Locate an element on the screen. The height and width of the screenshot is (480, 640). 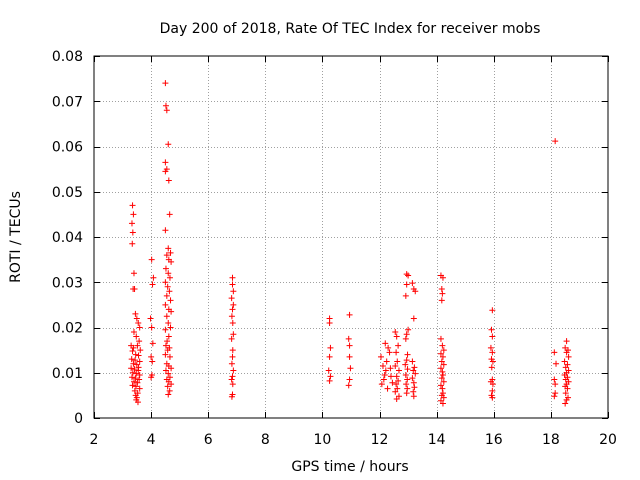
x-tick-label: 2 is located at coordinates (94, 440).